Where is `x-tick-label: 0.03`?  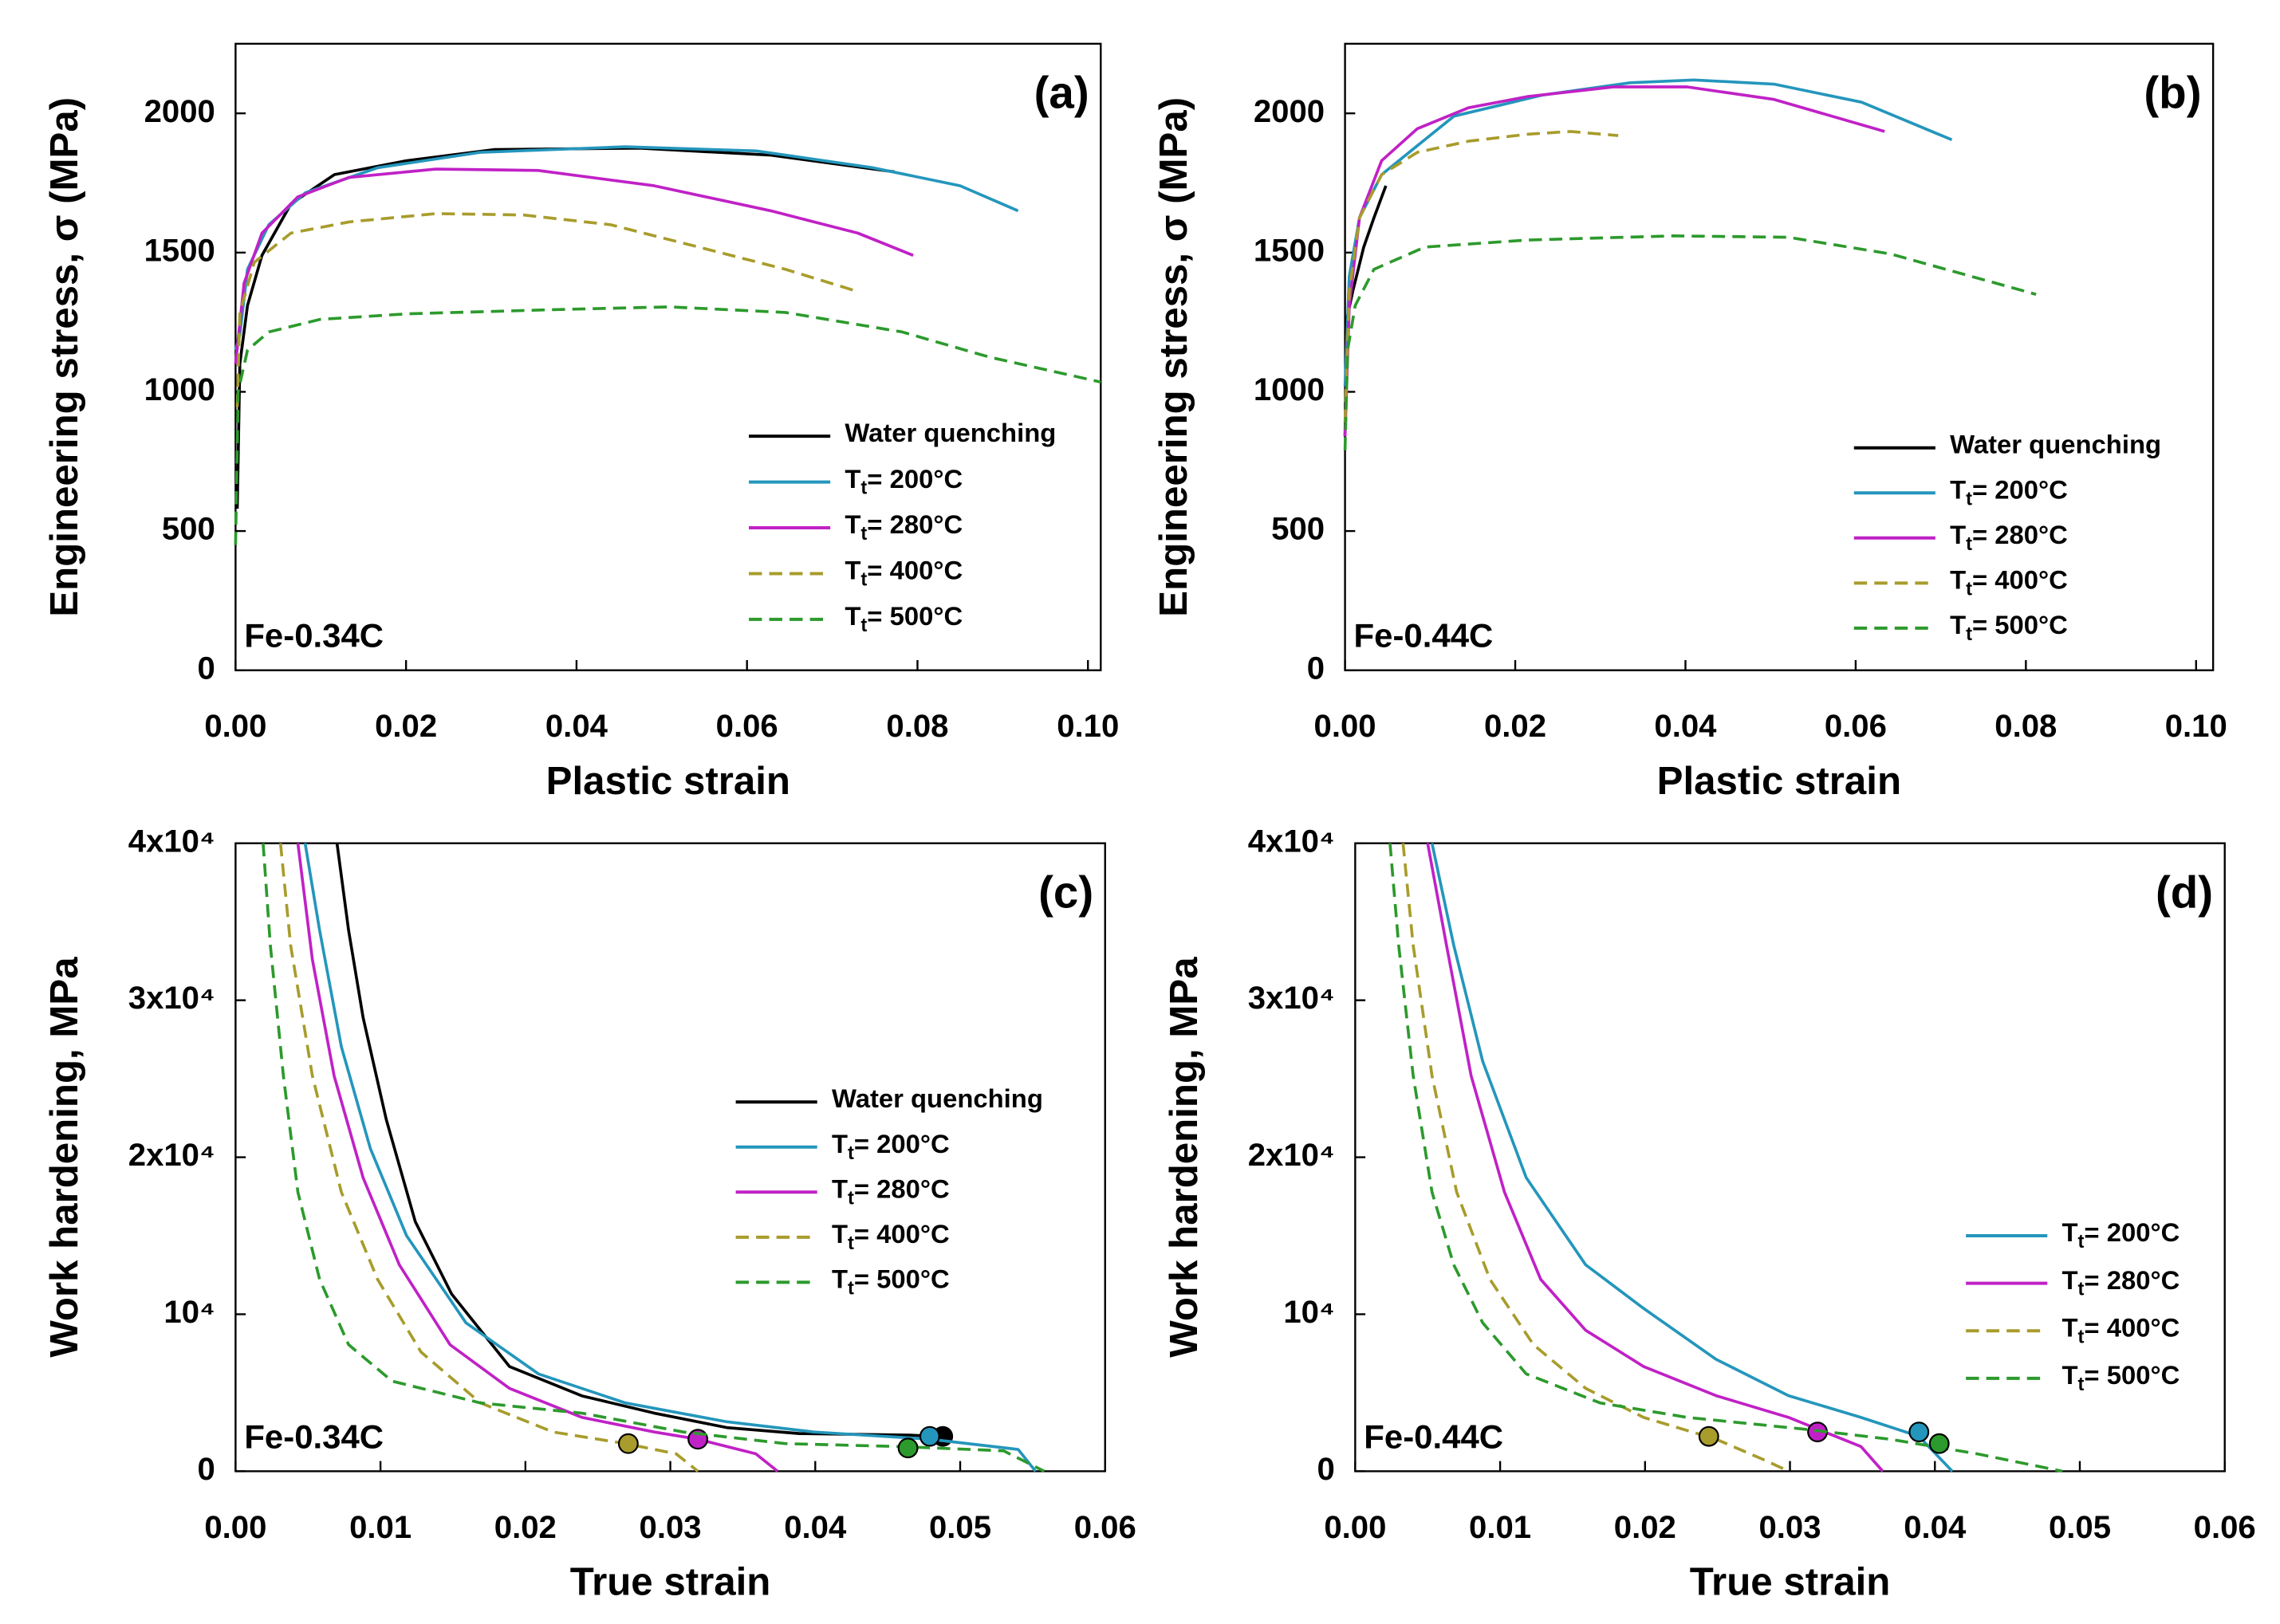 x-tick-label: 0.03 is located at coordinates (1789, 1528).